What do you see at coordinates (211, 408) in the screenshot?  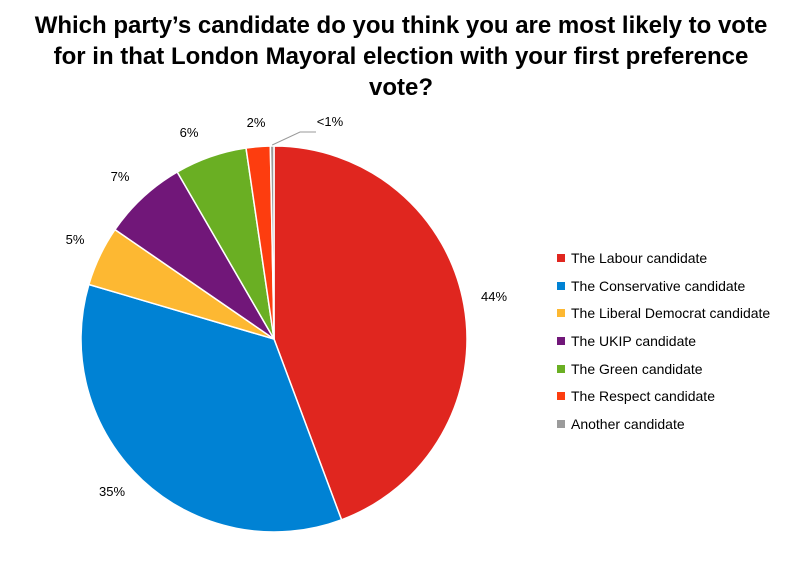 I see `pie-slice-the-conservative-candidate` at bounding box center [211, 408].